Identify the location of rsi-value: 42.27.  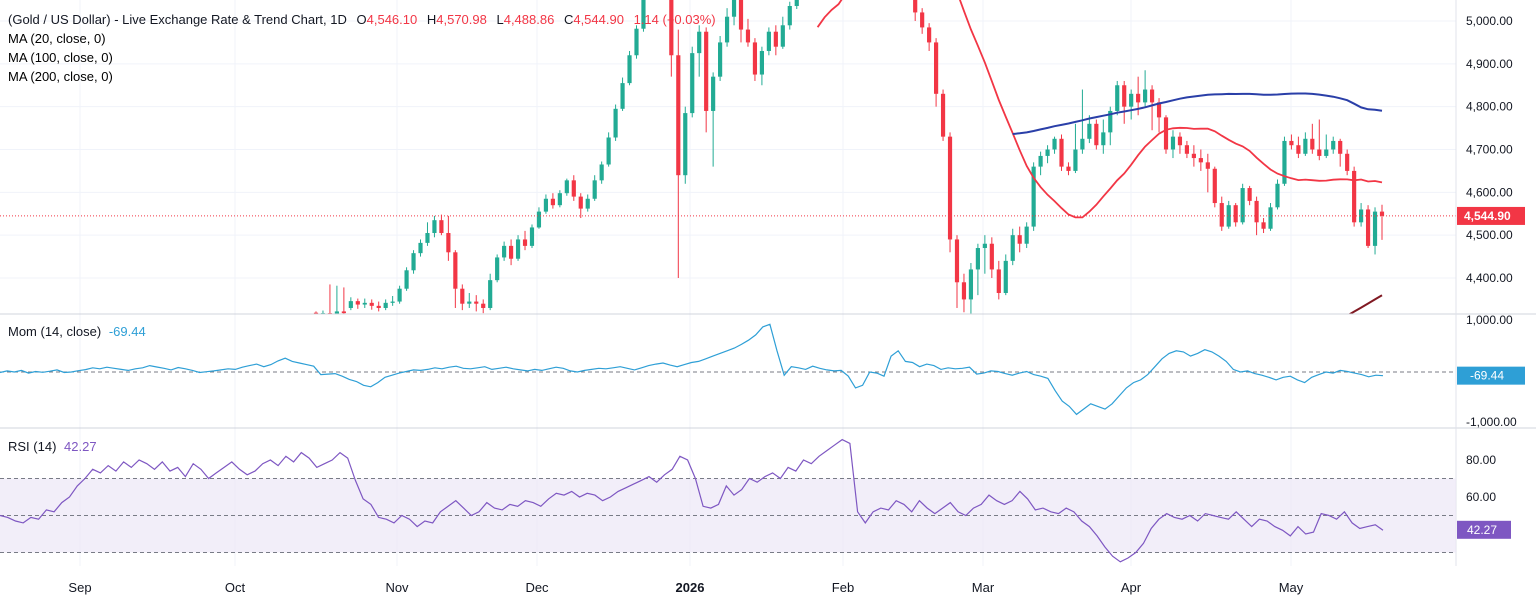
(80, 446).